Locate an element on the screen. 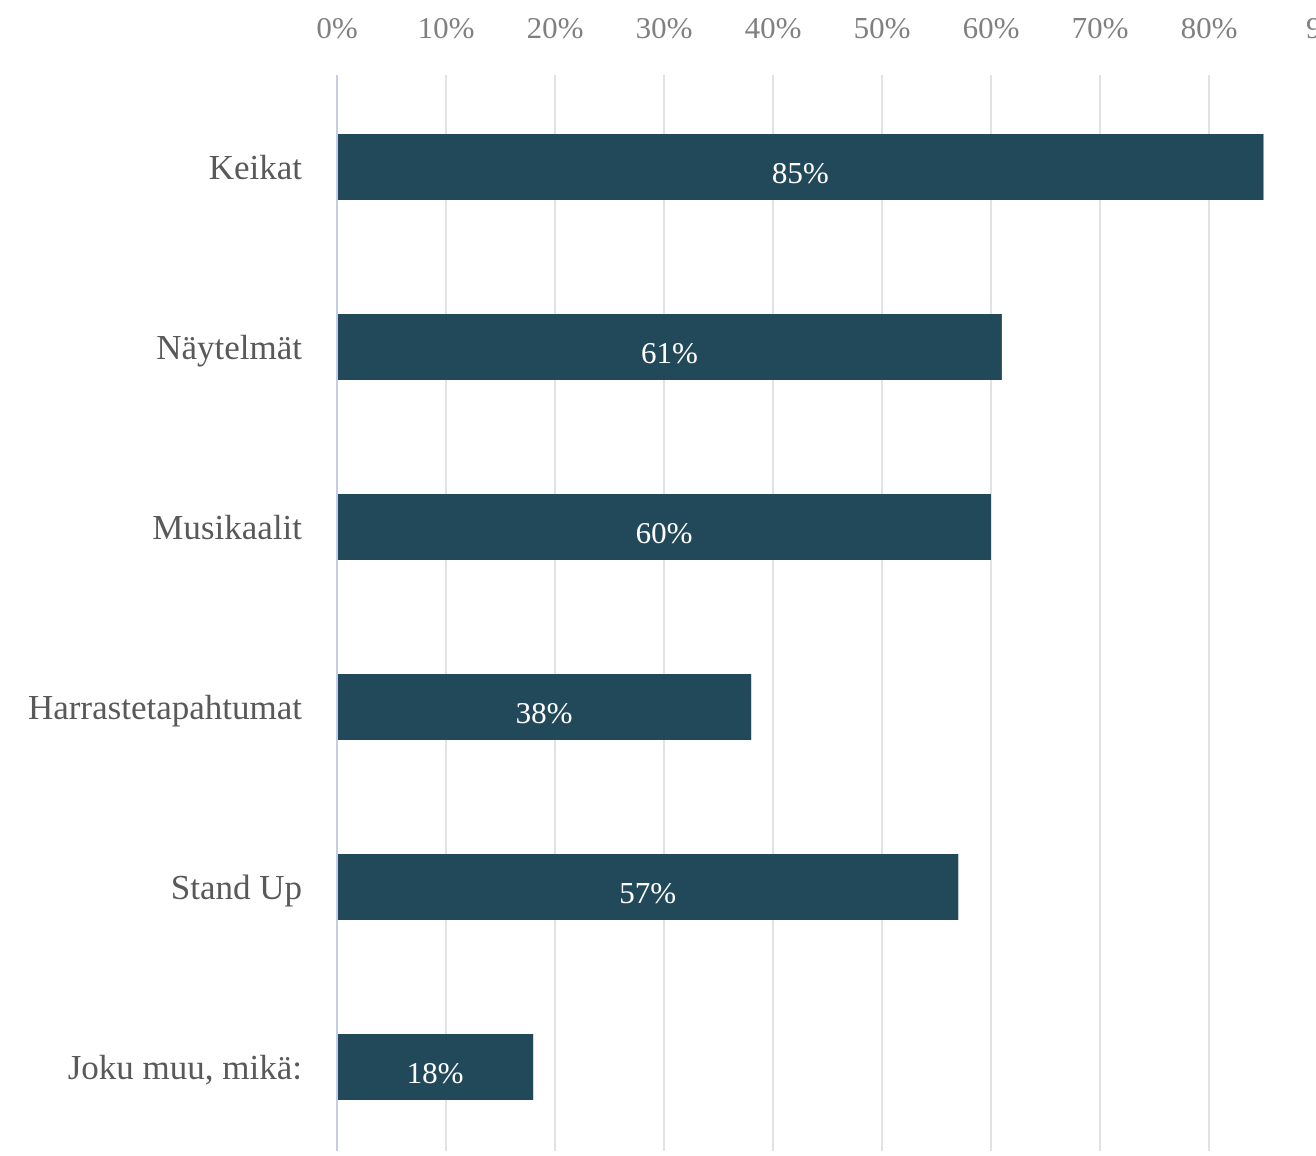  category-label: Näytelmät is located at coordinates (229, 347).